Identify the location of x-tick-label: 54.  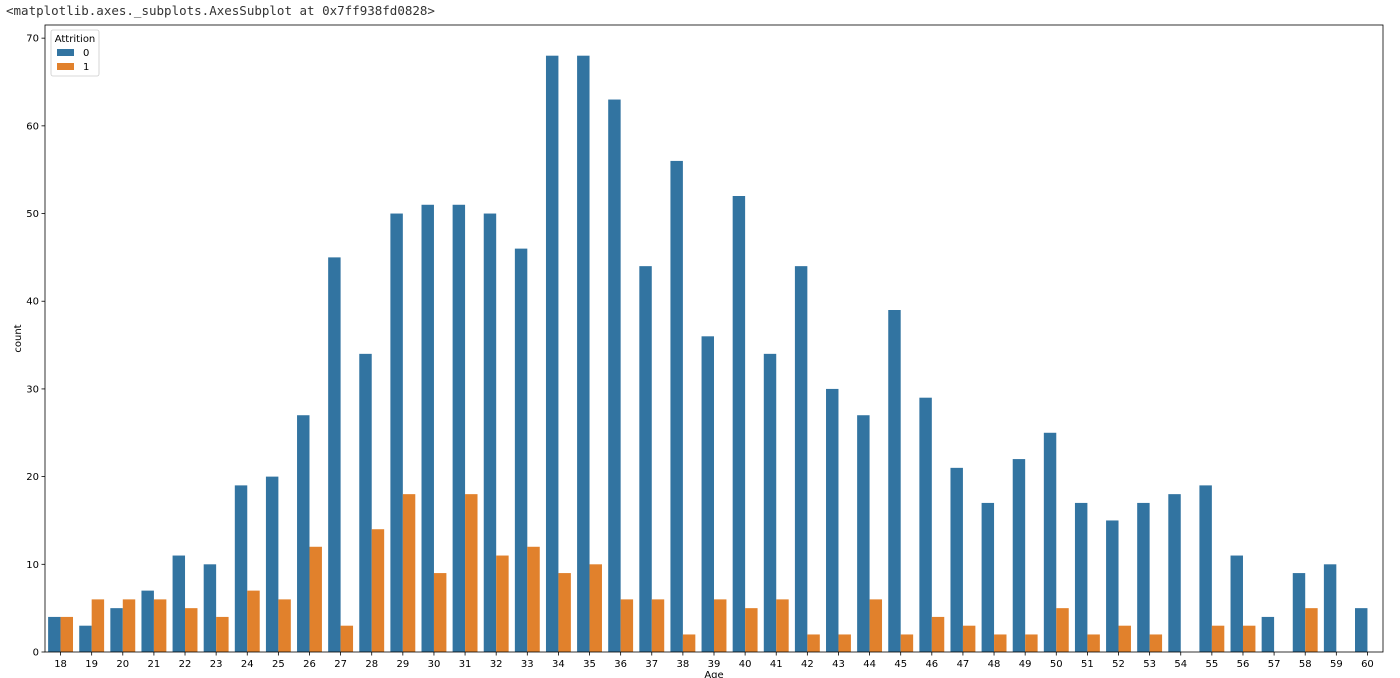
(1180, 664).